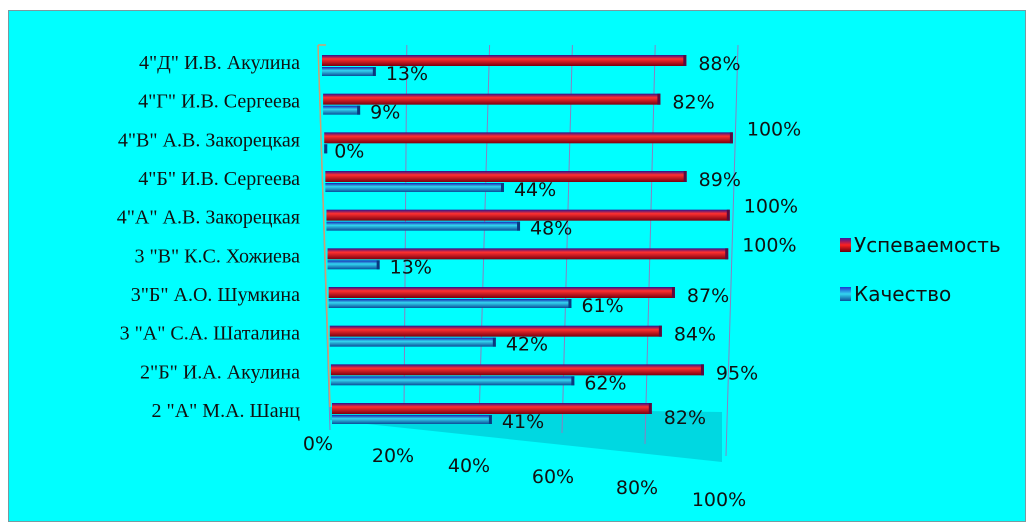 This screenshot has height=525, width=1030. What do you see at coordinates (602, 306) in the screenshot?
I see `data-label: 61%` at bounding box center [602, 306].